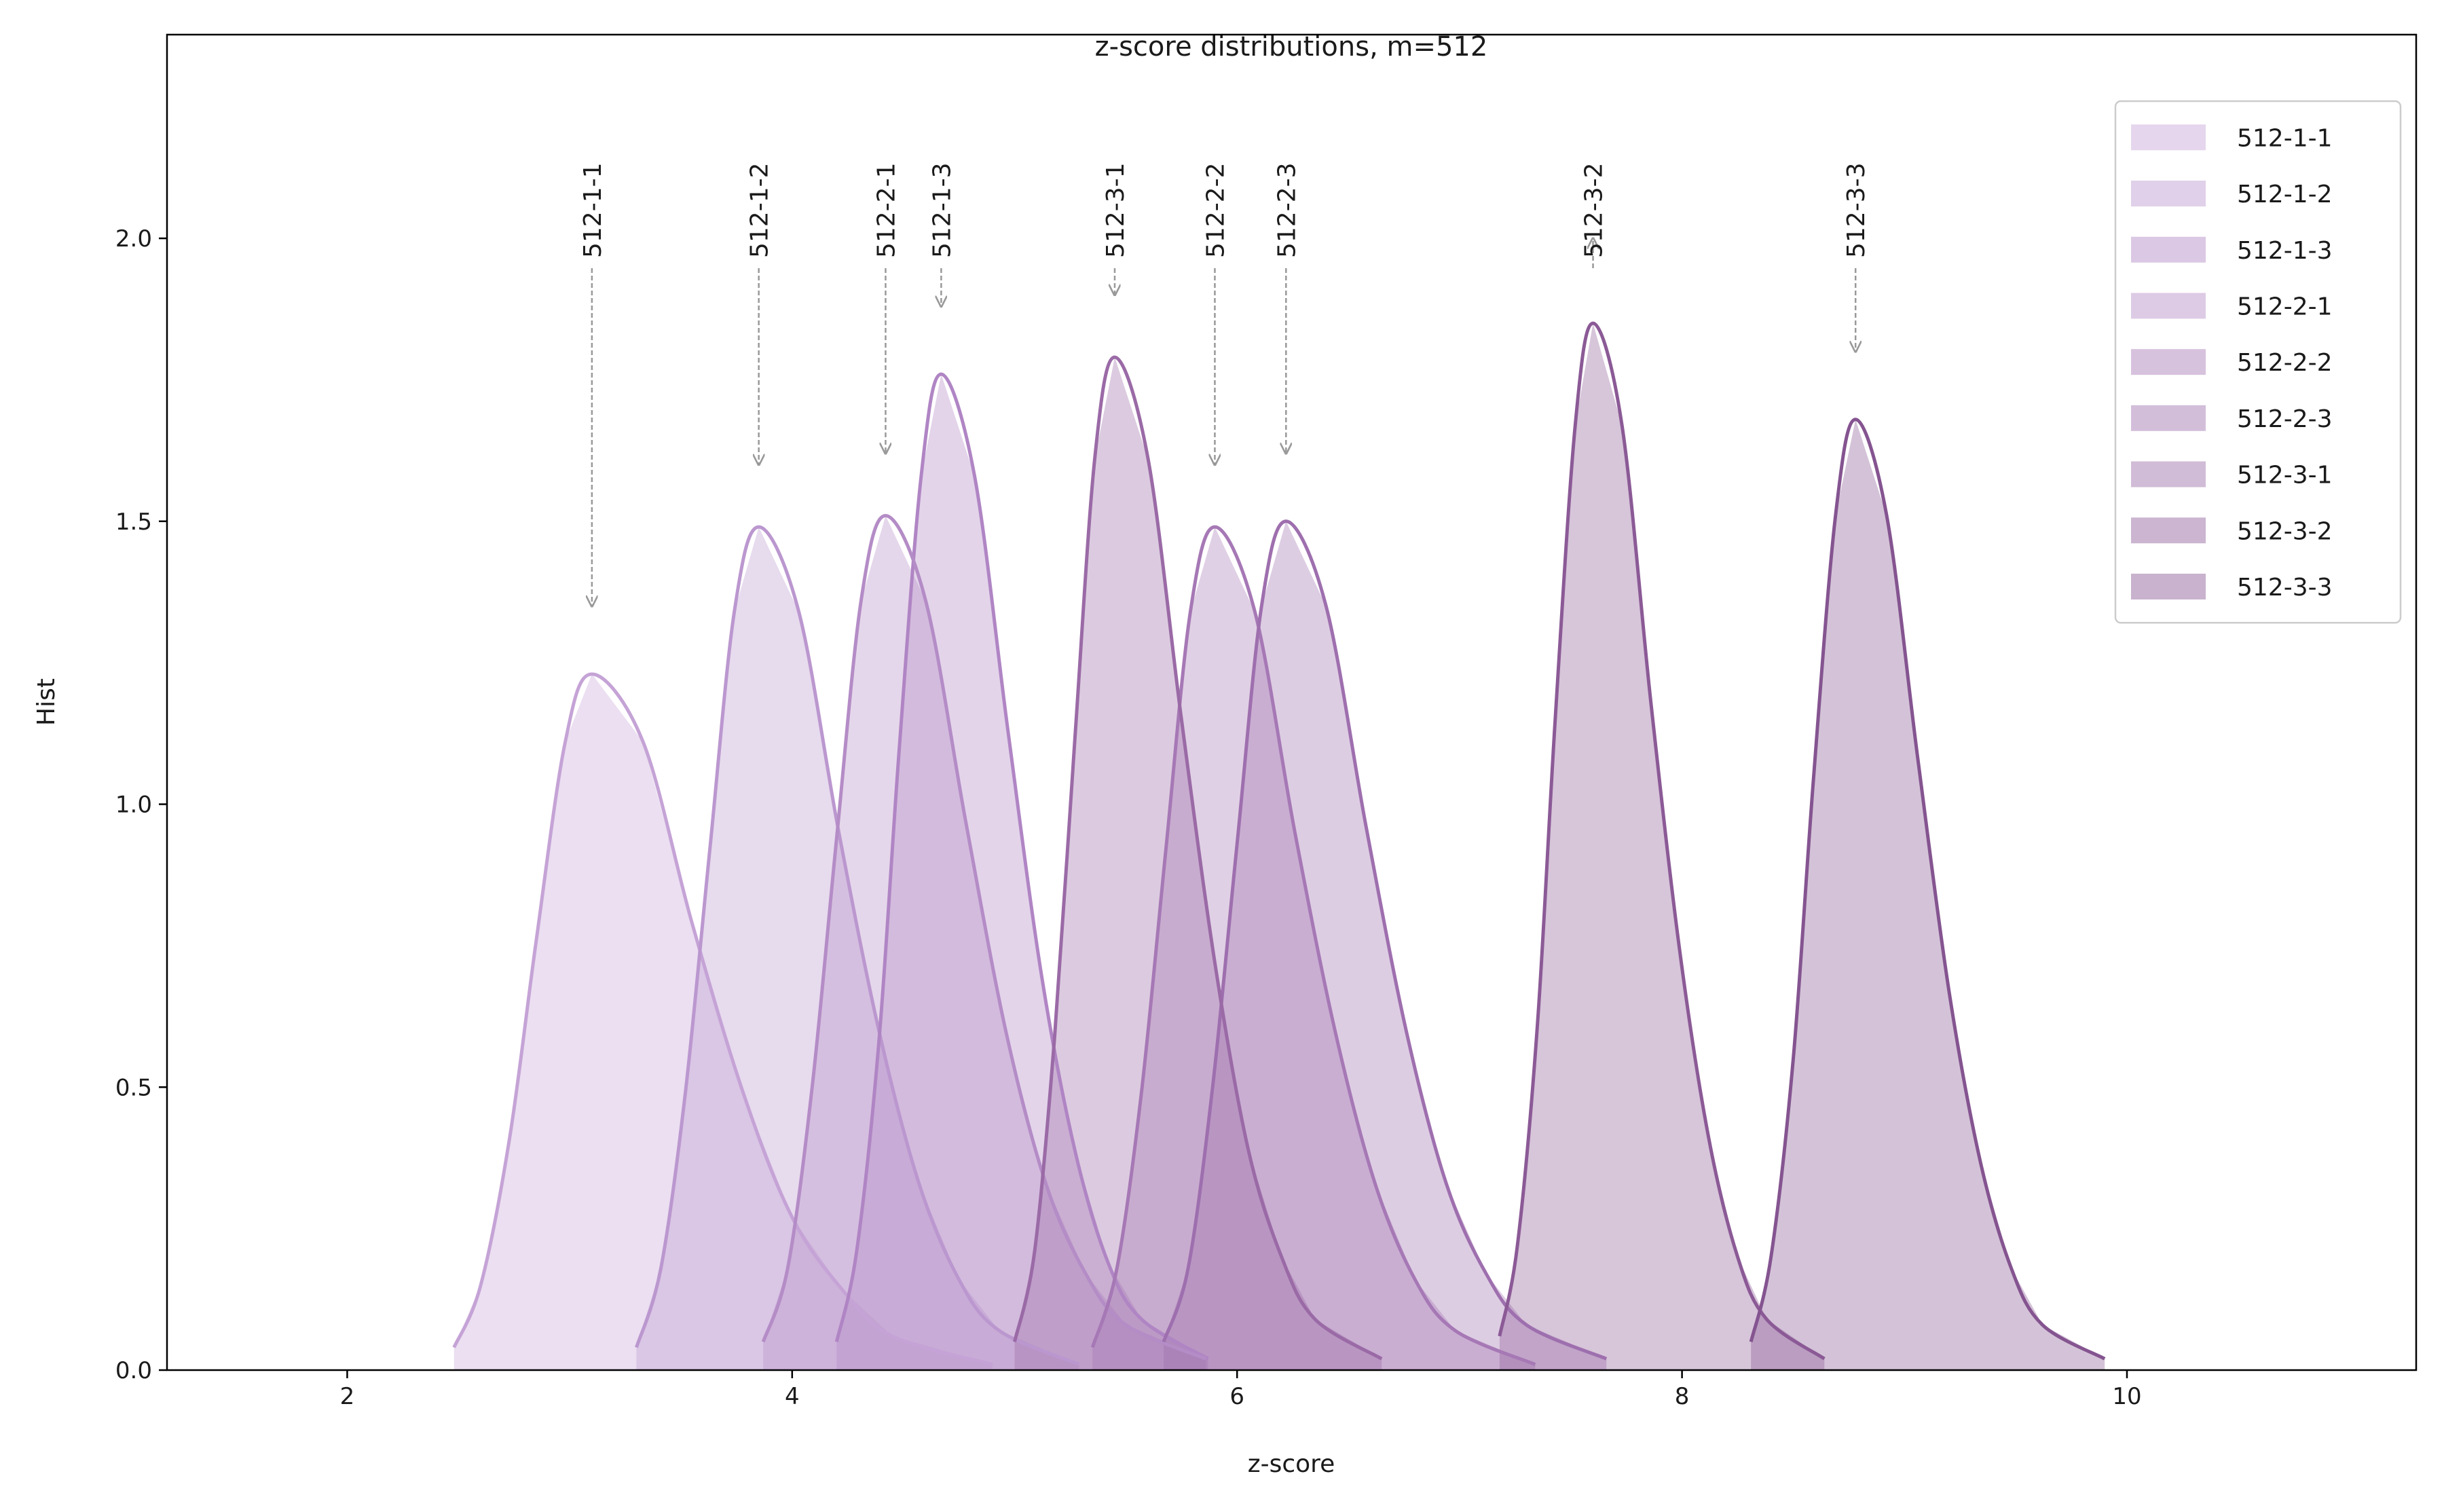  What do you see at coordinates (133, 522) in the screenshot?
I see `y-tick-label: 1.5` at bounding box center [133, 522].